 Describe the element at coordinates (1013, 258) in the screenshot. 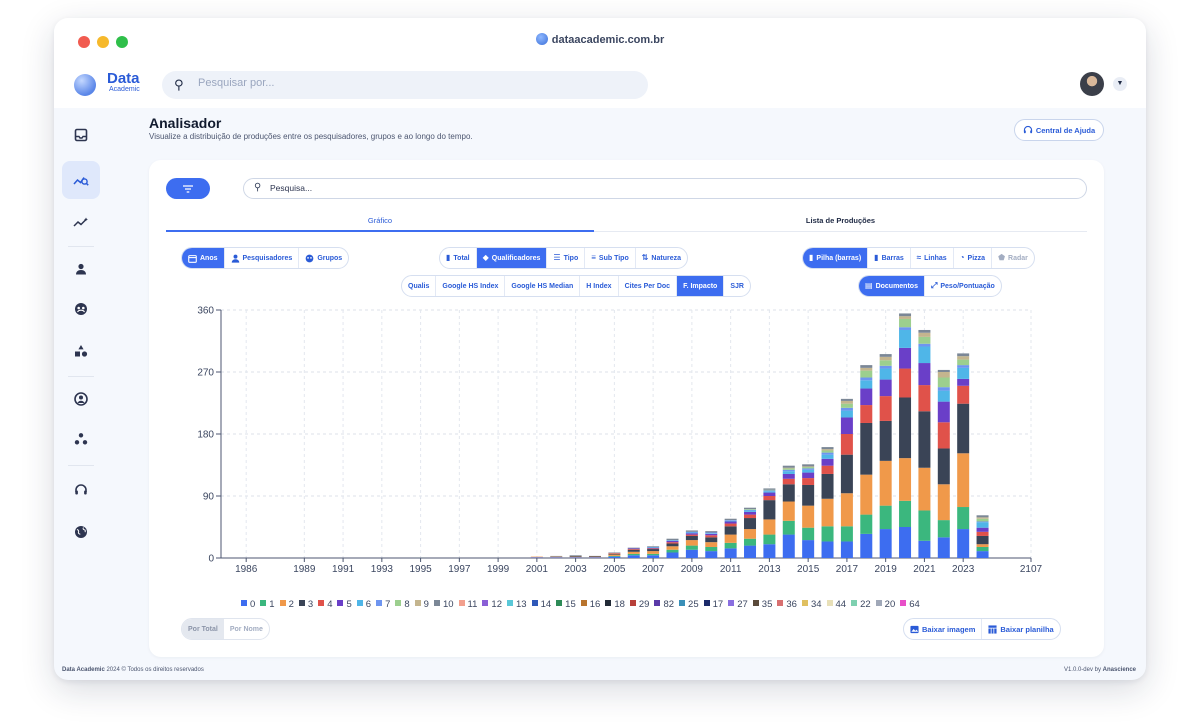

I see `chart-type-option: ⬟ Radar` at that location.